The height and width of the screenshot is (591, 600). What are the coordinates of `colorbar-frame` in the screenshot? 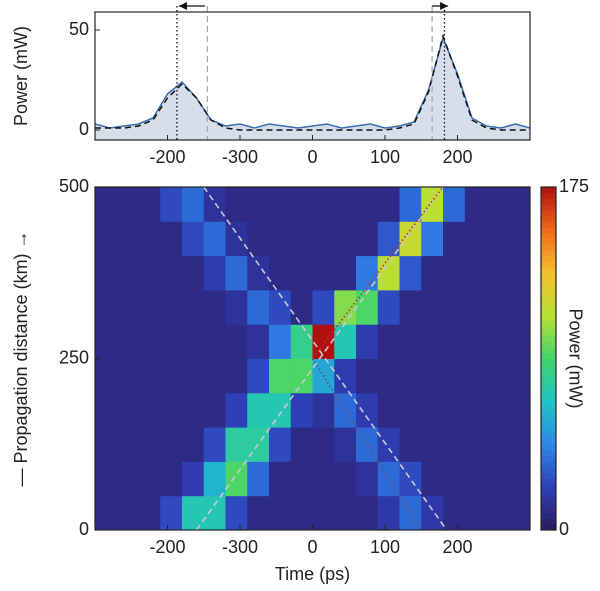 It's located at (548, 358).